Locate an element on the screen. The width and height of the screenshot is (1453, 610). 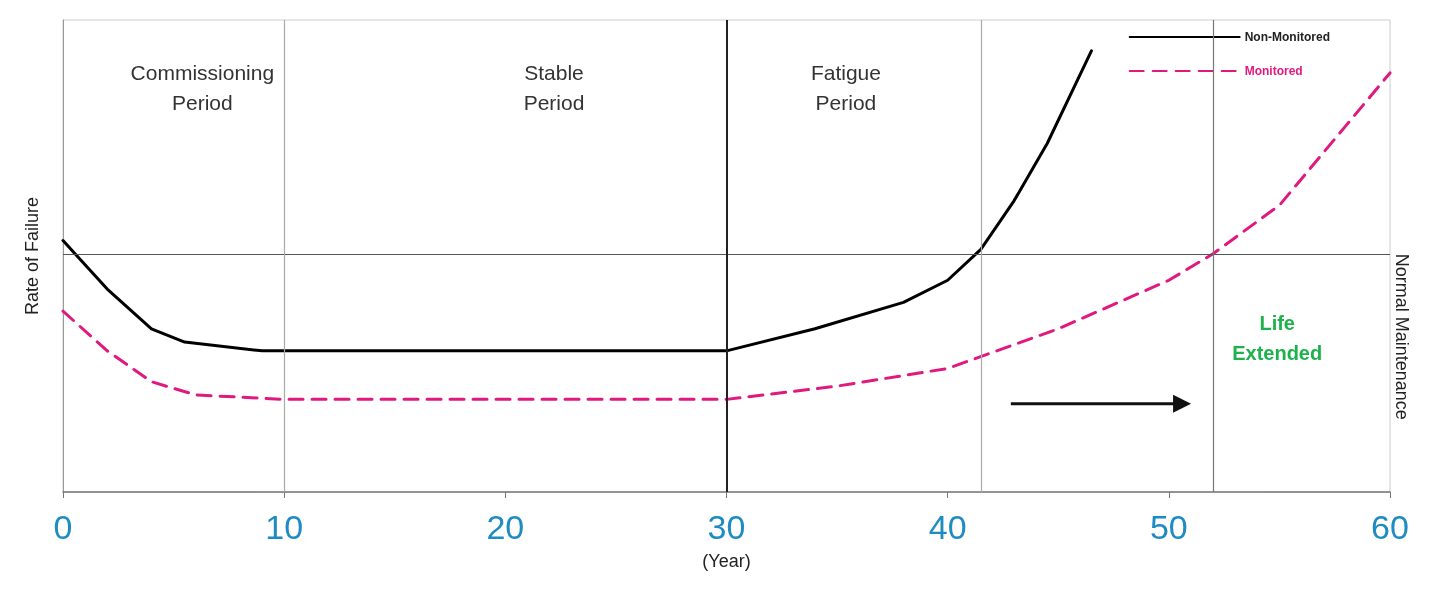
x-tick-label: 60 is located at coordinates (1390, 527).